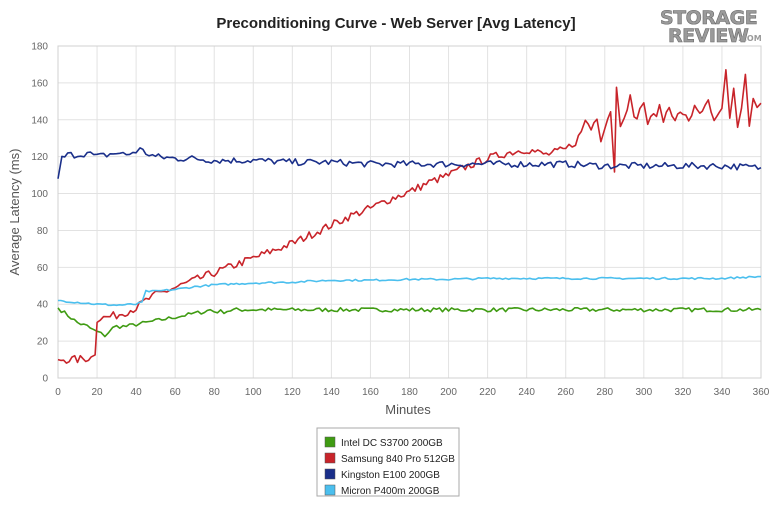 The height and width of the screenshot is (516, 780). What do you see at coordinates (390, 491) in the screenshot?
I see `legend-label: Micron P400m 200GB` at bounding box center [390, 491].